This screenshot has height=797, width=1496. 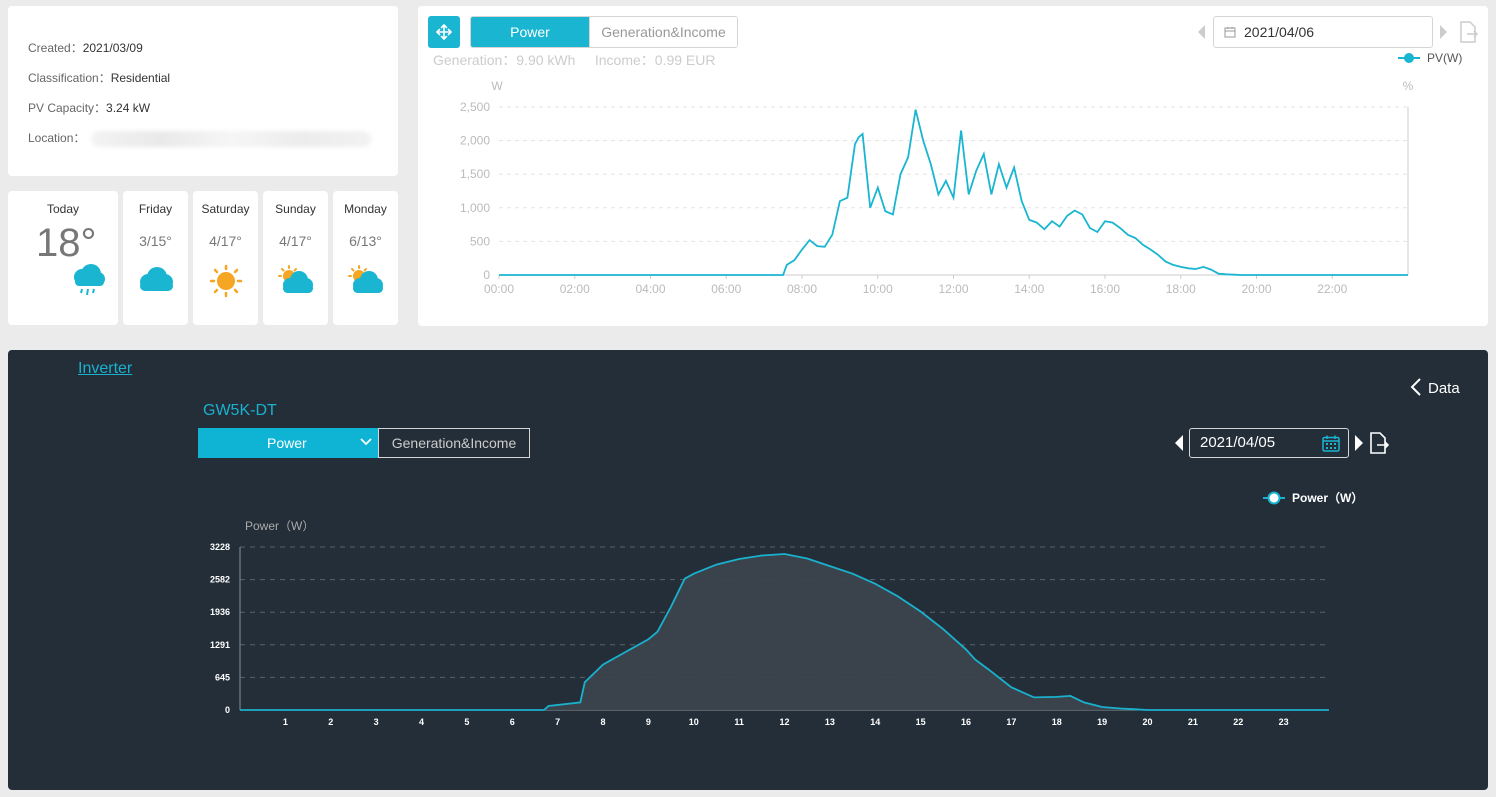 I want to click on x-tick-label: 19, so click(x=1102, y=722).